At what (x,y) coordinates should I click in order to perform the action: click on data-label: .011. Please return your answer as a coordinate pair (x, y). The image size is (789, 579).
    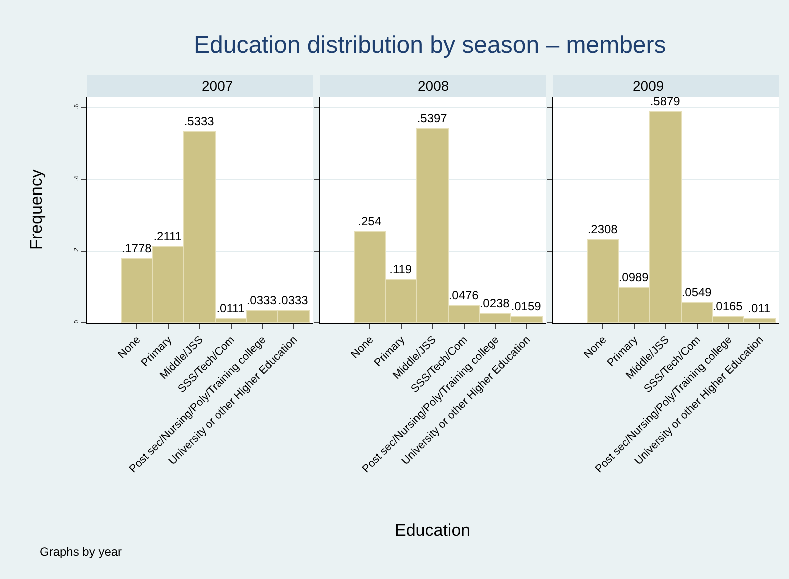
    Looking at the image, I should click on (759, 309).